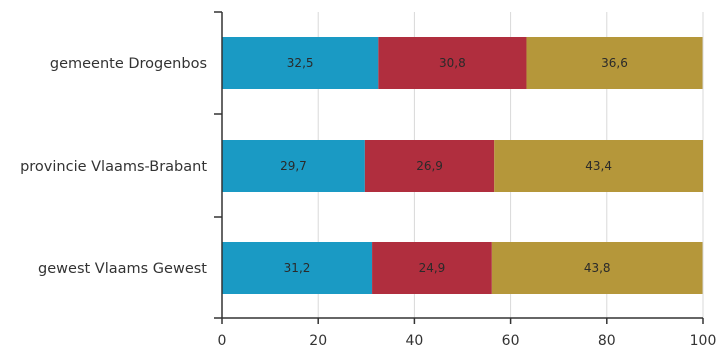  I want to click on x-tick-label: 40, so click(414, 341).